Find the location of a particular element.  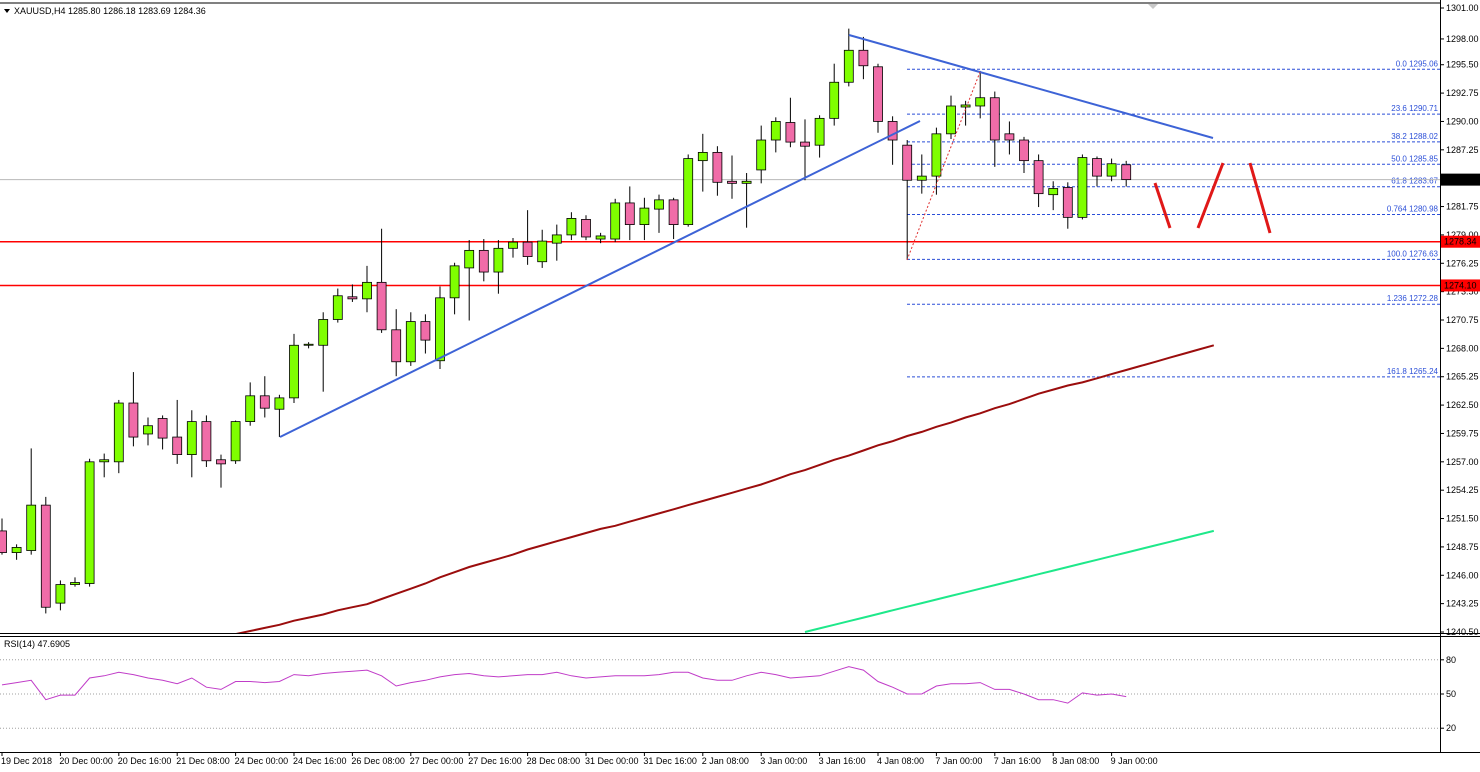

fib-label: 161.8 1265.24 is located at coordinates (1413, 371).